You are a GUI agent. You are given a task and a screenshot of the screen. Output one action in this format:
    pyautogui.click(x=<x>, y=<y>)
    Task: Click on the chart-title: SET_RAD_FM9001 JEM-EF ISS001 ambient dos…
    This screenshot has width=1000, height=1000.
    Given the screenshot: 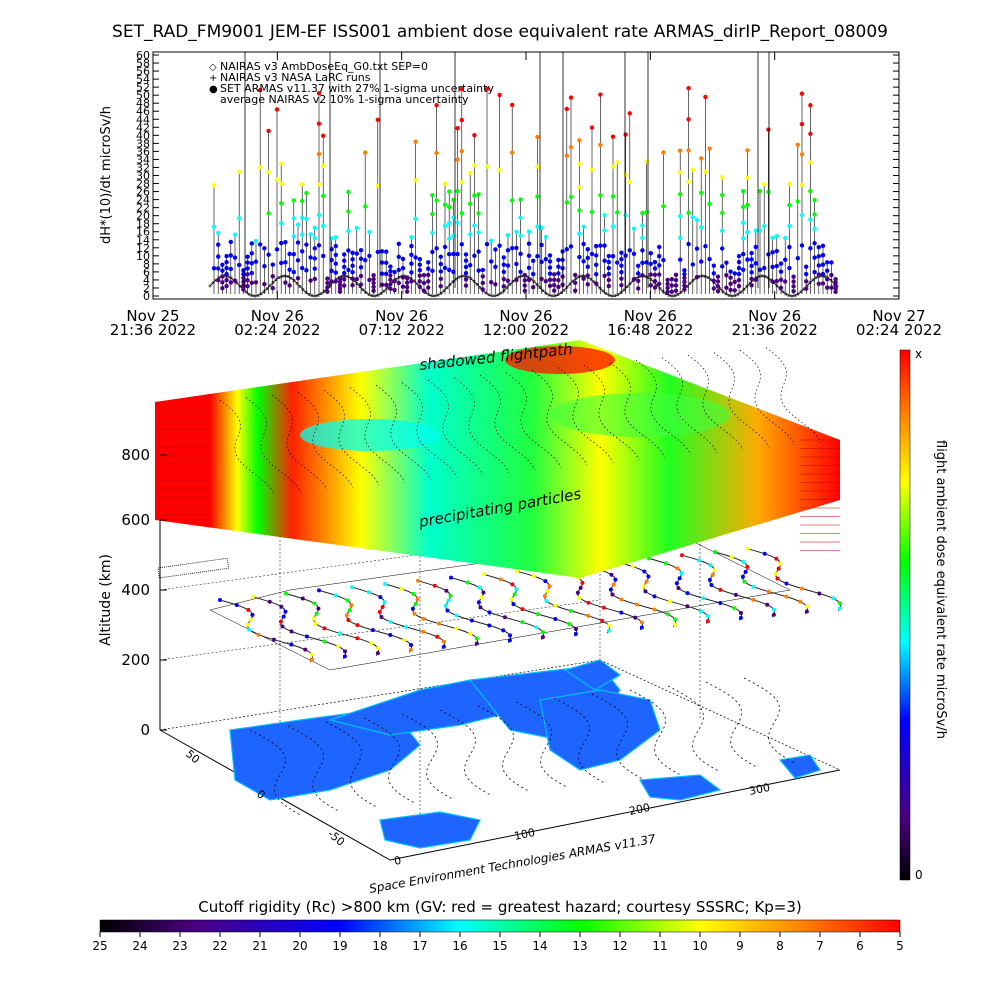 What is the action you would take?
    pyautogui.click(x=500, y=32)
    